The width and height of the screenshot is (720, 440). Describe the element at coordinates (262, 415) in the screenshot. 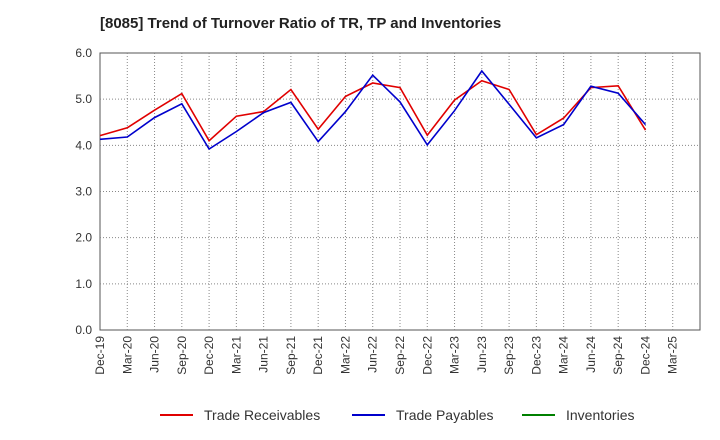

I see `legend-label: Trade Receivables` at that location.